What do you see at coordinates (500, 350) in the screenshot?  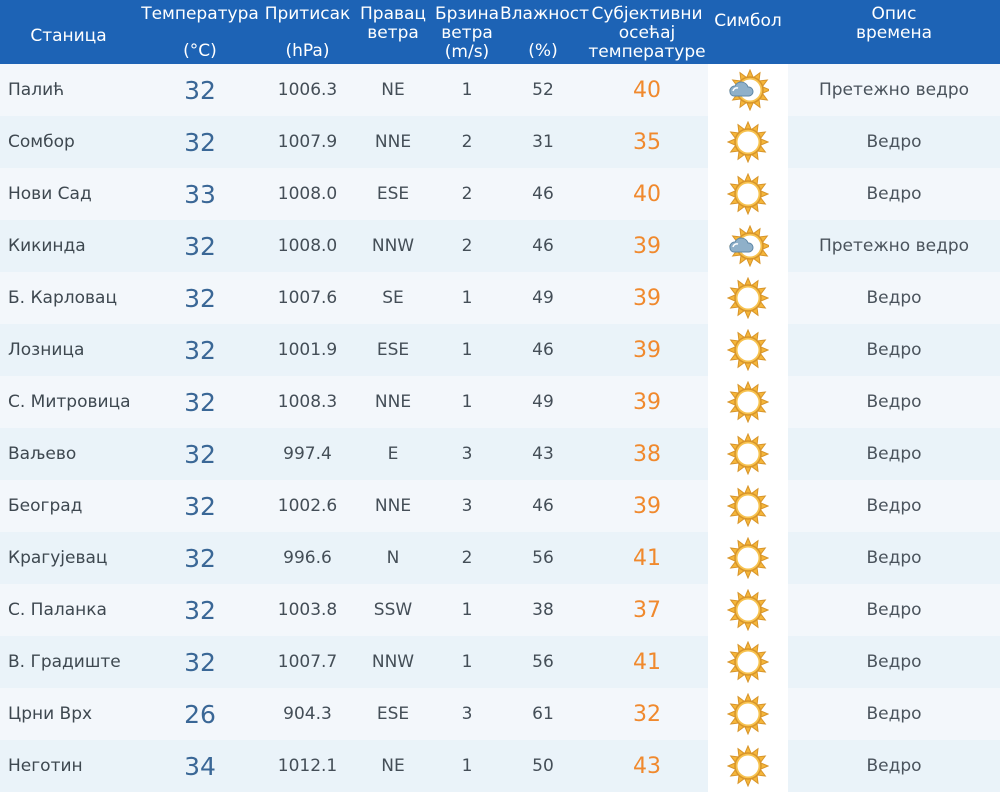 I see `table-row: Лозница 32 1001.9 ESE 1 46 39 Ведро` at bounding box center [500, 350].